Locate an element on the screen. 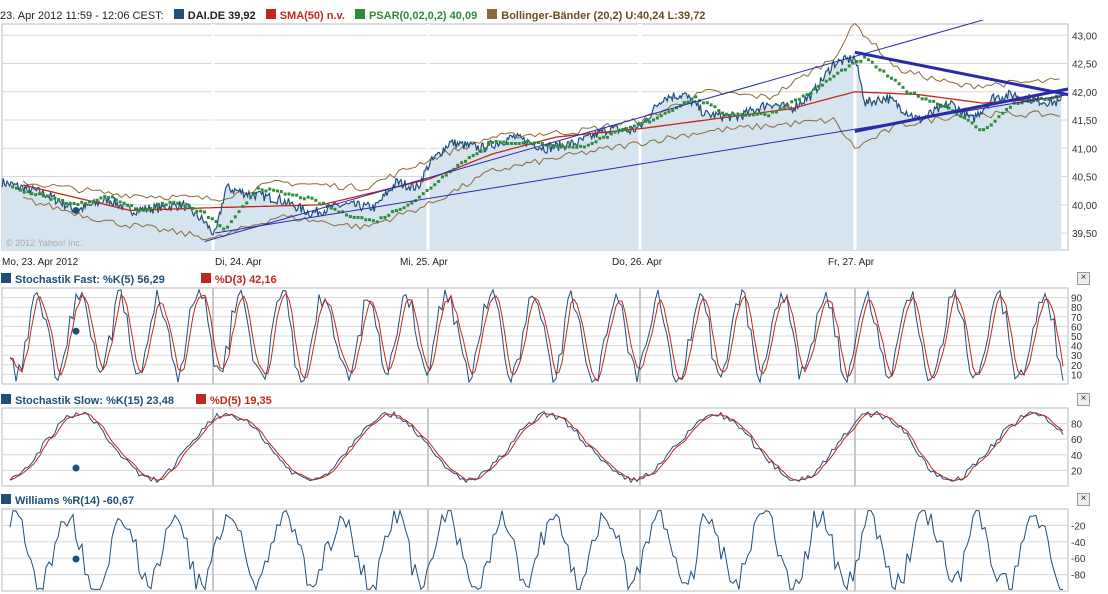  header-time: 23. Apr 2012 11:59 - 12:06 CEST: is located at coordinates (82, 16).